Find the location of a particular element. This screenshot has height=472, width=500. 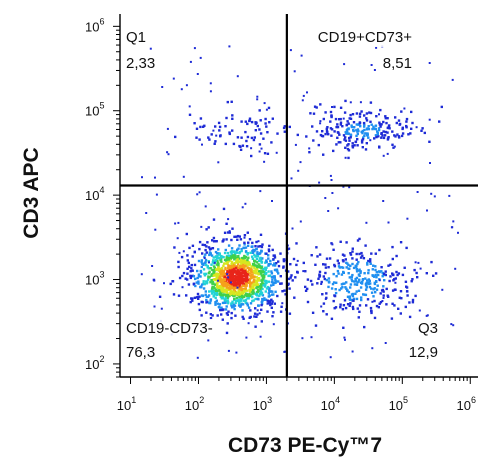

quadrant-name: Q1 is located at coordinates (136, 37).